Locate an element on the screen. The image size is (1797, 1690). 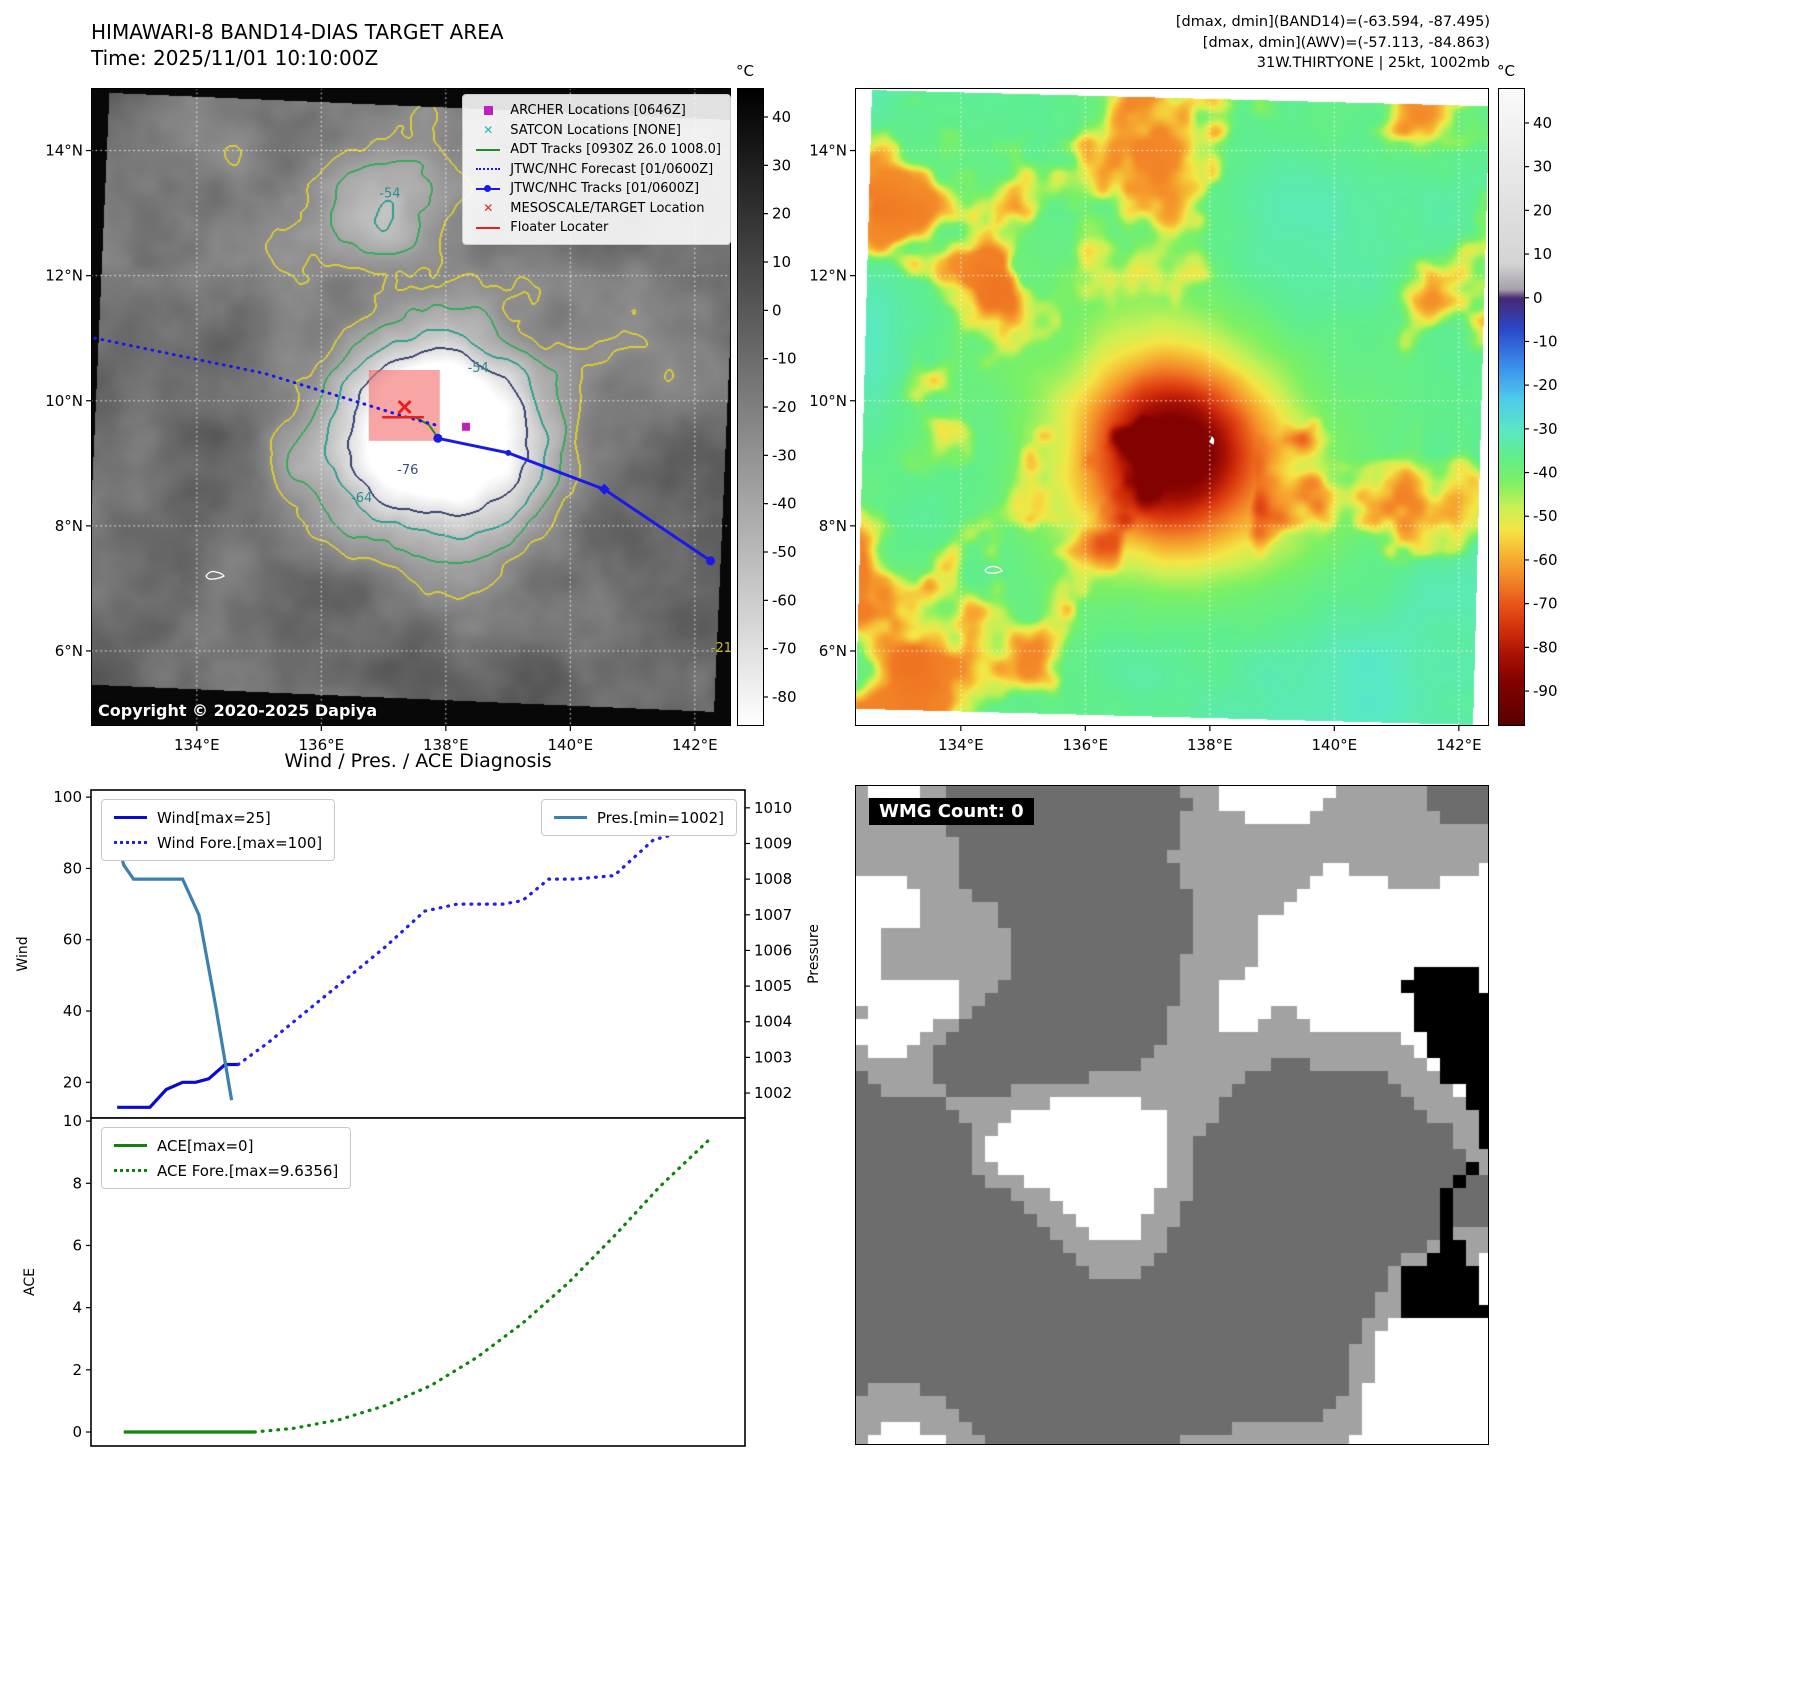
wmg-count-badge: WMG Count: 0 is located at coordinates (951, 811).